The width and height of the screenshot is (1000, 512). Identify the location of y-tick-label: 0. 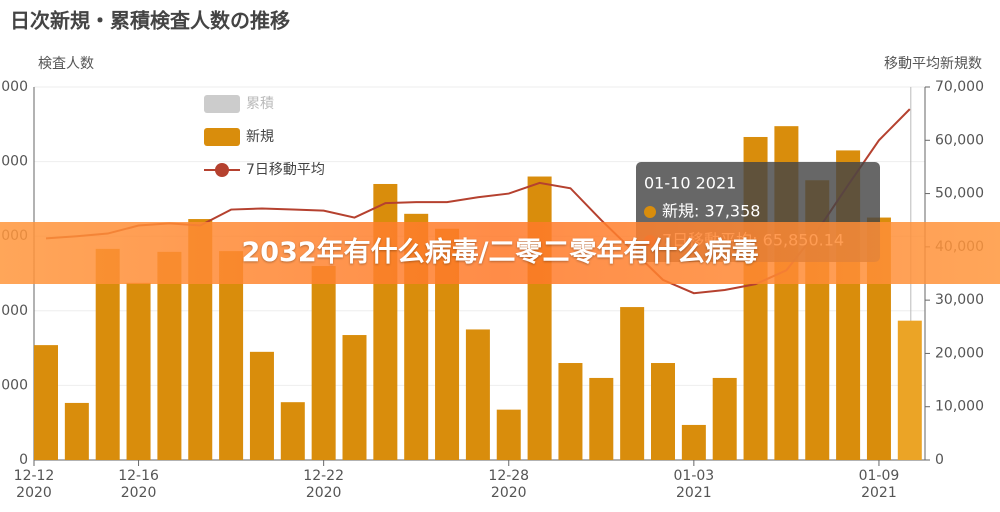
(23, 460).